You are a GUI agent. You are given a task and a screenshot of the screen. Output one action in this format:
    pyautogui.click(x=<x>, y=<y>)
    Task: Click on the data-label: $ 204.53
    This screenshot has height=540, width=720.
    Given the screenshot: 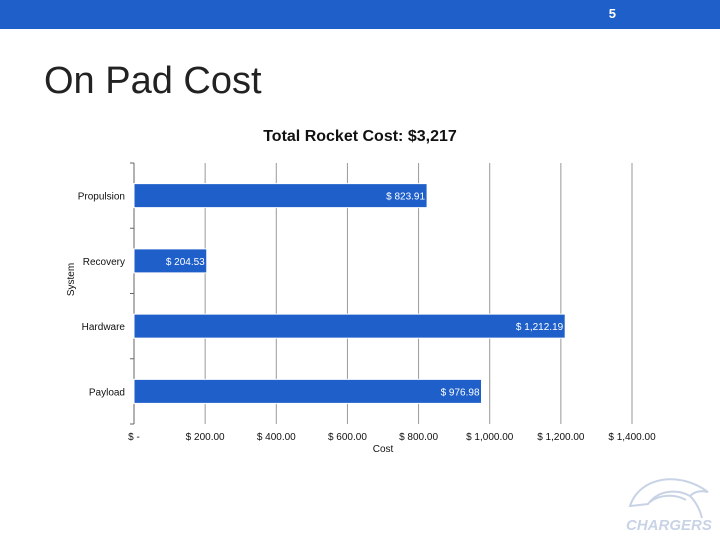 What is the action you would take?
    pyautogui.click(x=185, y=262)
    